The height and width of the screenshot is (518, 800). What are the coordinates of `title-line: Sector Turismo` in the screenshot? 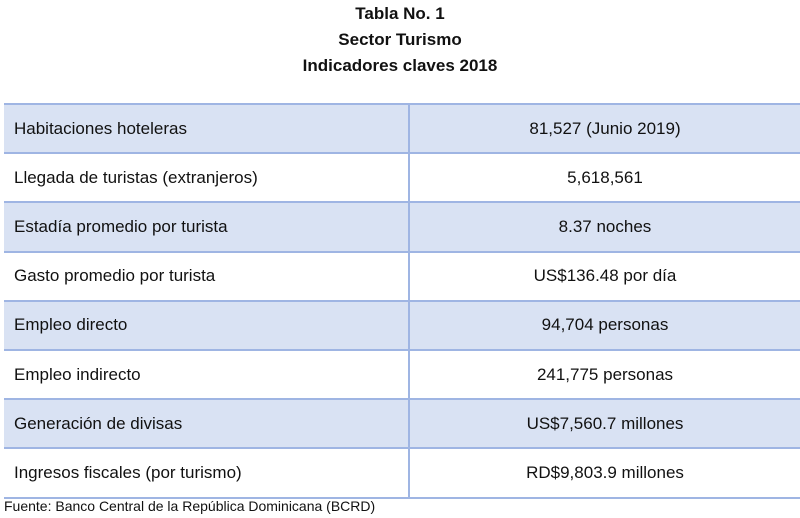 It's located at (400, 39).